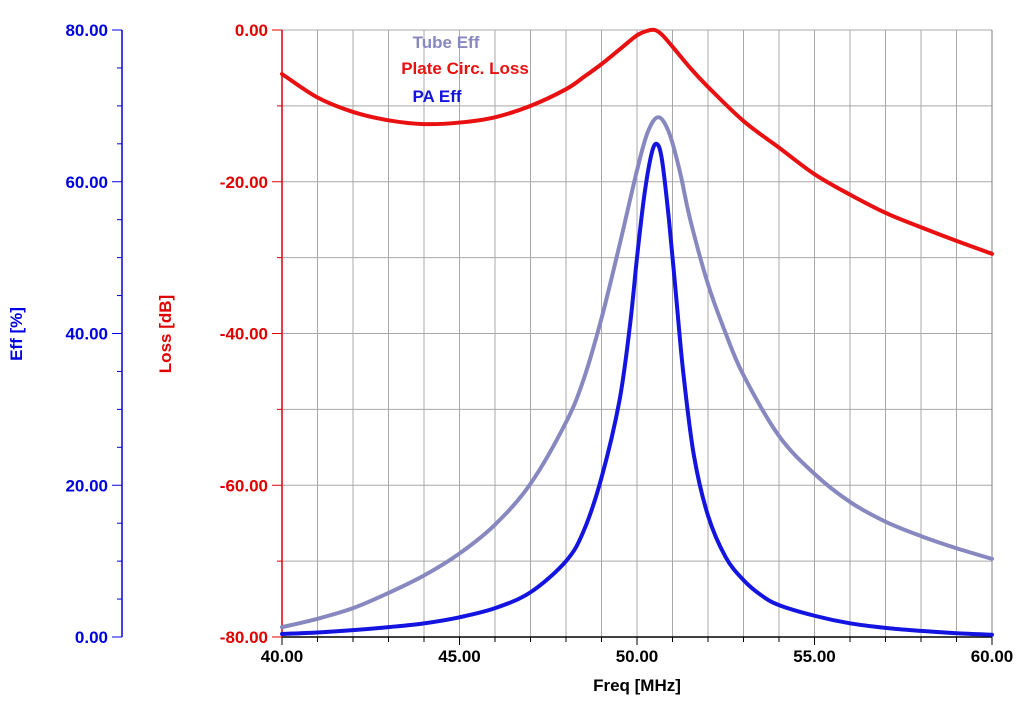 The height and width of the screenshot is (701, 1026). Describe the element at coordinates (244, 182) in the screenshot. I see `loss-tick-label: -20.00` at that location.